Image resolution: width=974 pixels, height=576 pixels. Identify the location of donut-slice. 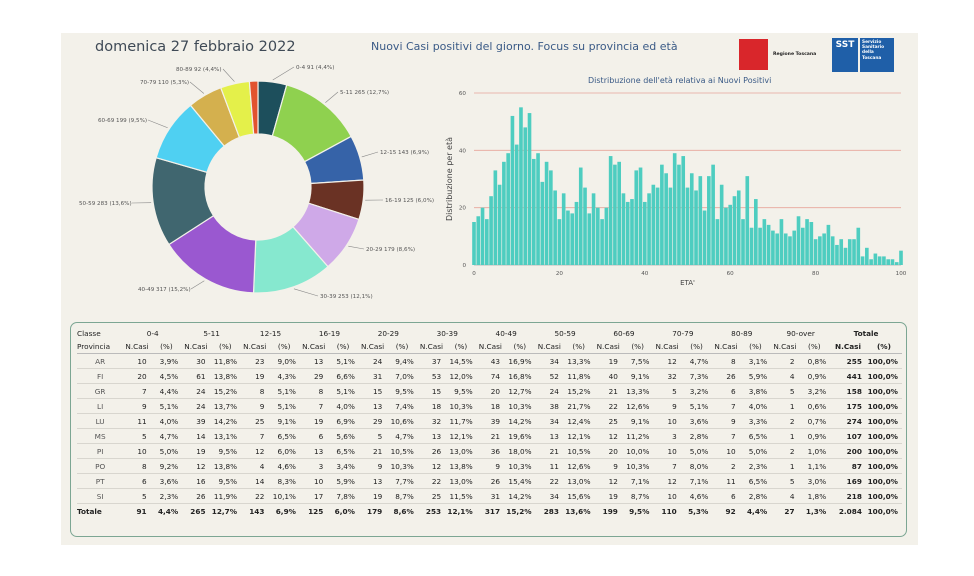
(253, 107).